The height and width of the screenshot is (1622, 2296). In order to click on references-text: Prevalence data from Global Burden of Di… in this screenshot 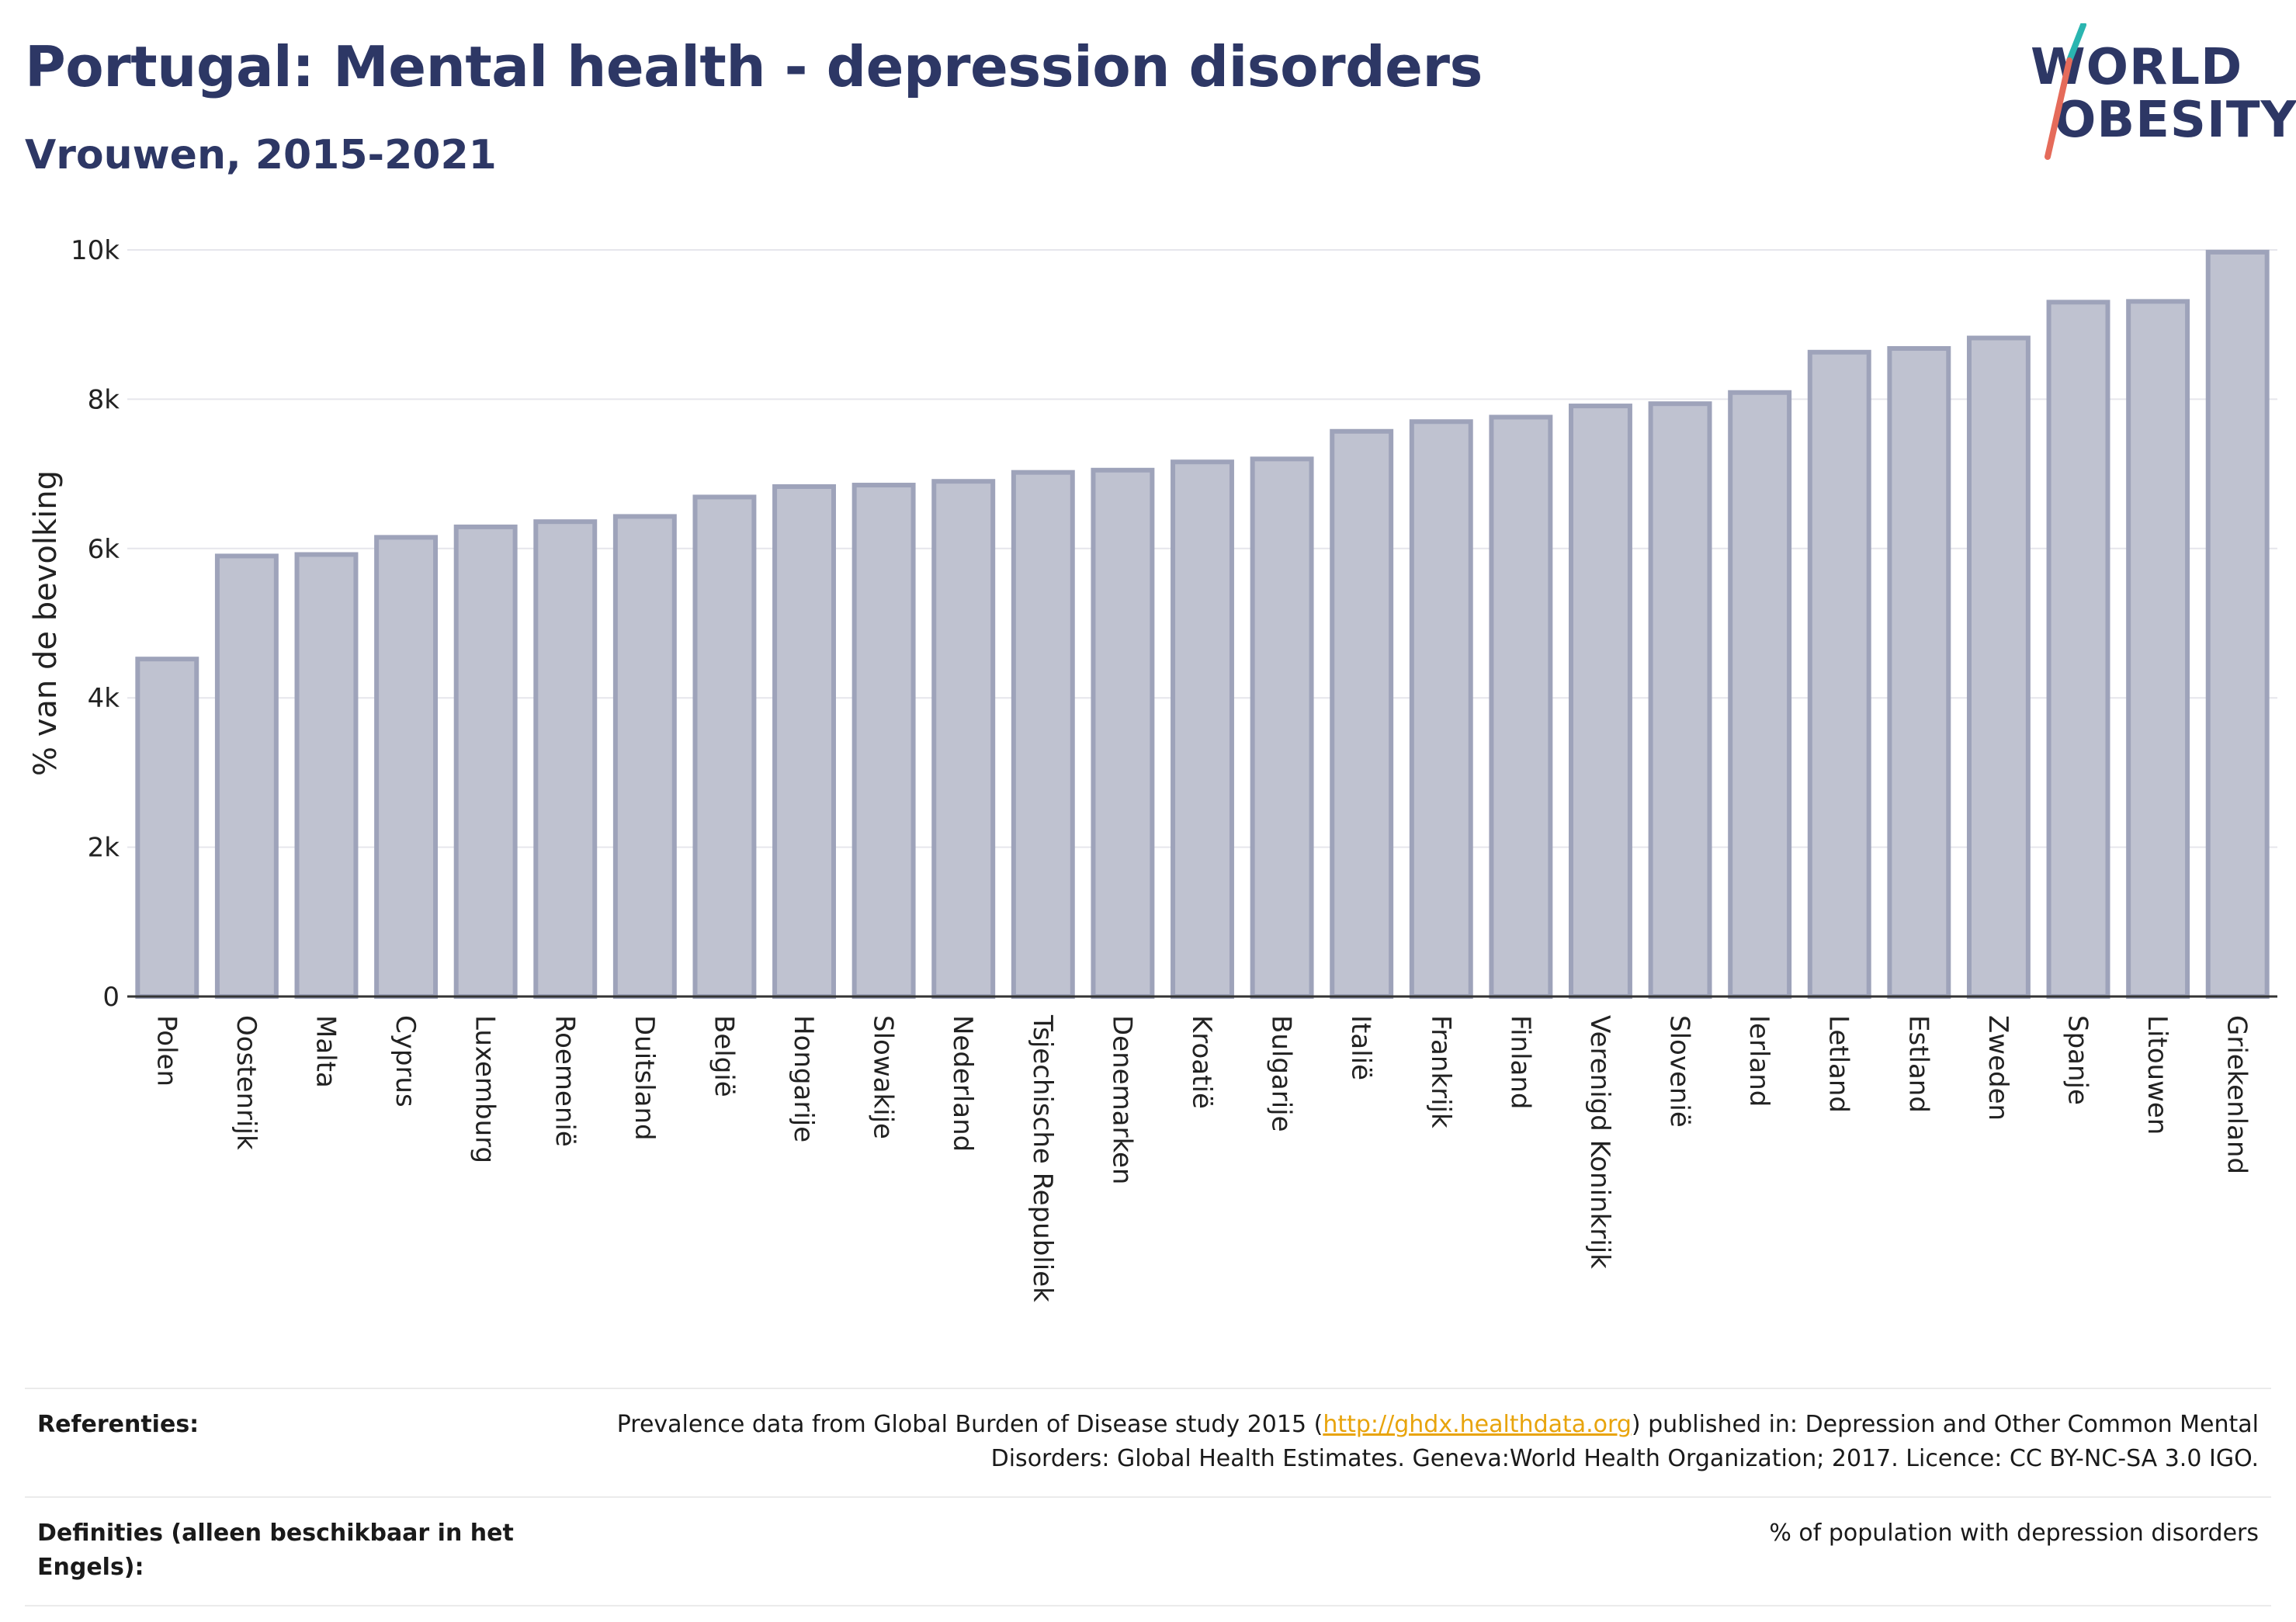, I will do `click(1428, 1442)`.